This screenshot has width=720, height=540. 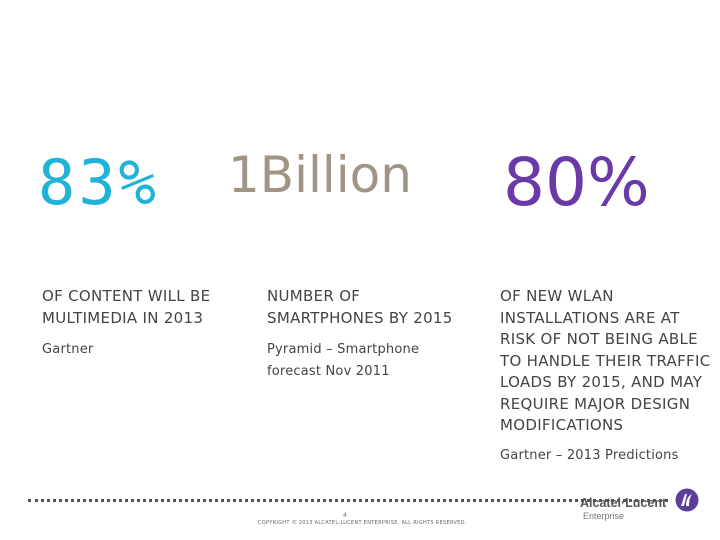 What do you see at coordinates (320, 175) in the screenshot?
I see `stat-value-smartphones: 1Billion` at bounding box center [320, 175].